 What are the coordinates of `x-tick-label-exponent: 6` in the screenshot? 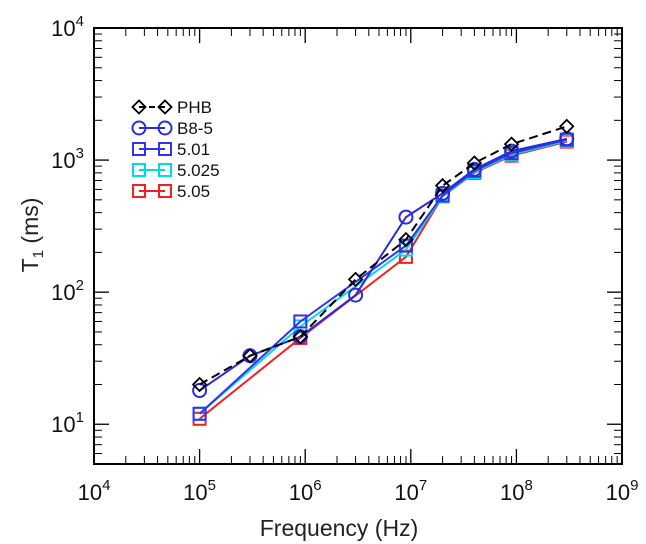 It's located at (317, 485).